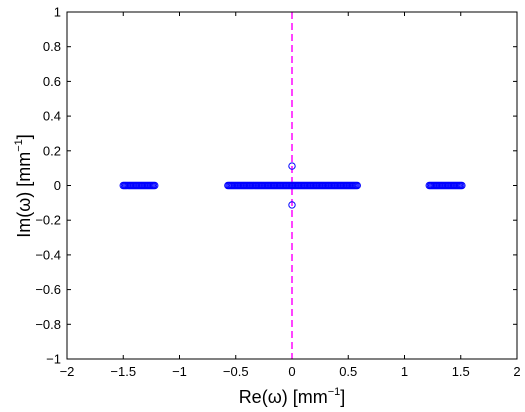 The height and width of the screenshot is (412, 525). I want to click on x-tick-label: −1.5, so click(123, 371).